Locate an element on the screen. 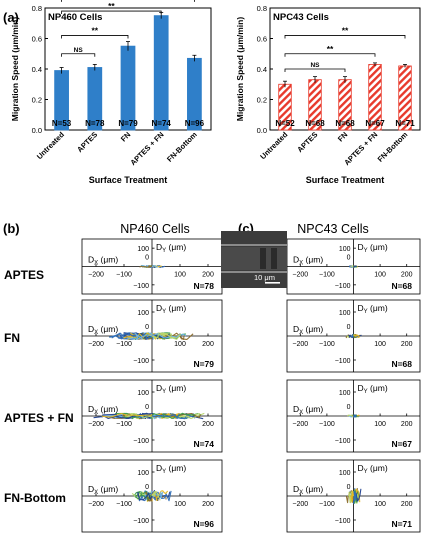  y-tick-label: 0.4 is located at coordinates (37, 69).